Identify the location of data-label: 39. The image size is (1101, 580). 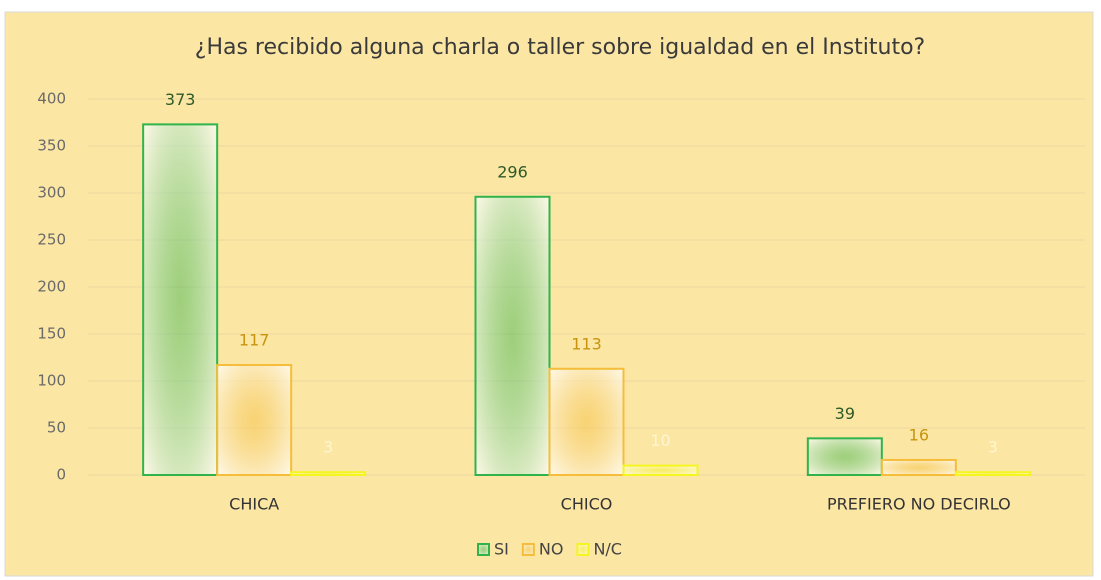
(845, 413).